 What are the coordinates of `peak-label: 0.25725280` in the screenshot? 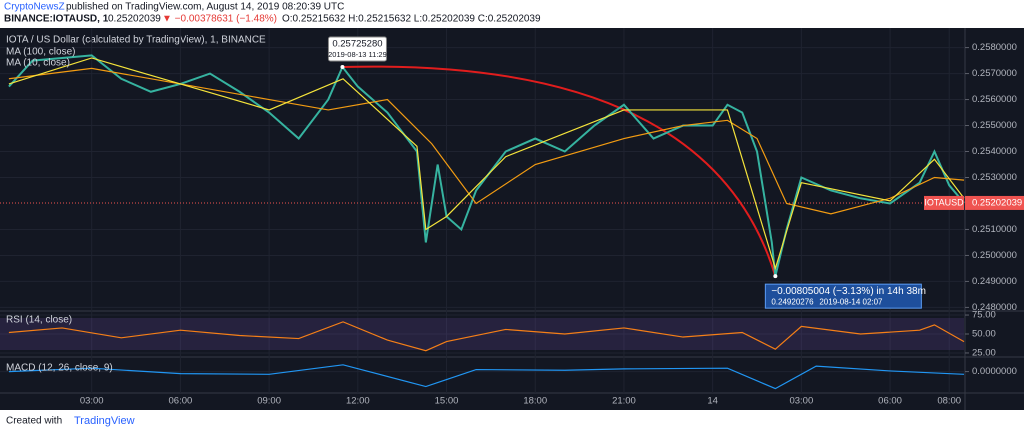 It's located at (357, 44).